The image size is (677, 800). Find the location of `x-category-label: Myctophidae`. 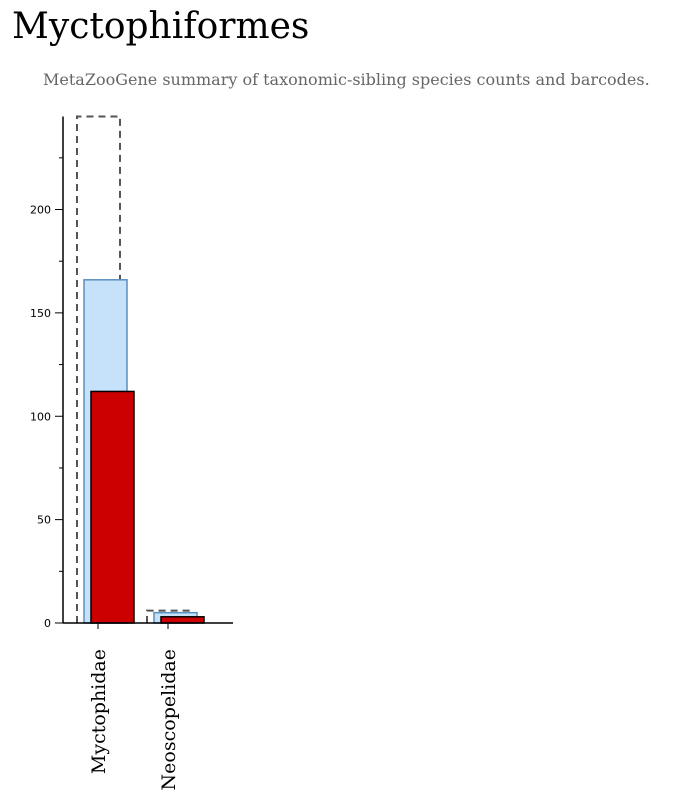

x-category-label: Myctophidae is located at coordinates (99, 711).